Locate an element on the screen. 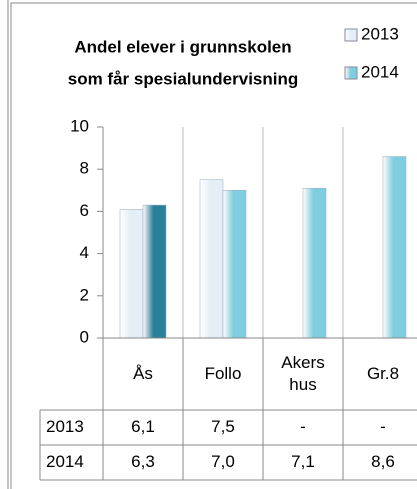  category-cell: Akers hus is located at coordinates (303, 374).